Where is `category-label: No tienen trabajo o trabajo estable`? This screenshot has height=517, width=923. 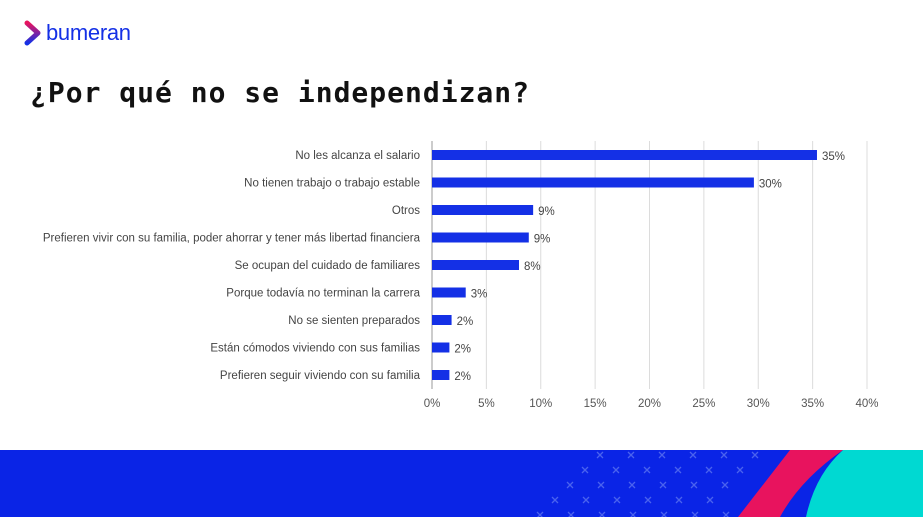 category-label: No tienen trabajo o trabajo estable is located at coordinates (332, 184).